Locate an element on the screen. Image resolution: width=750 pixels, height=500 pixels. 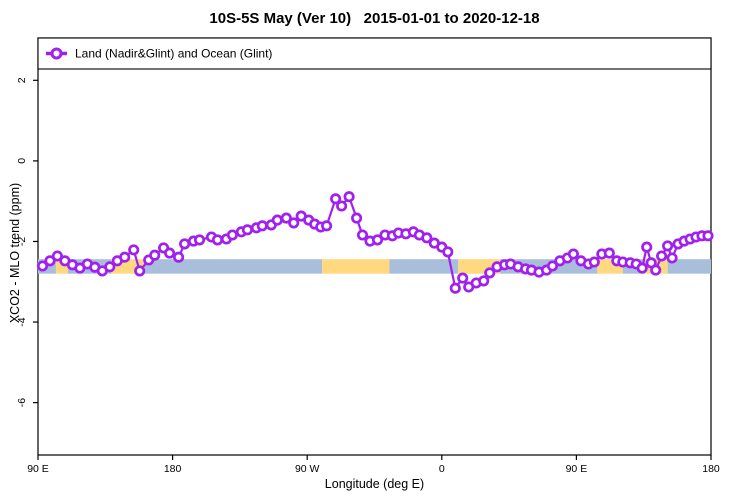
x-axis-label: Longitude (deg E) is located at coordinates (374, 484).